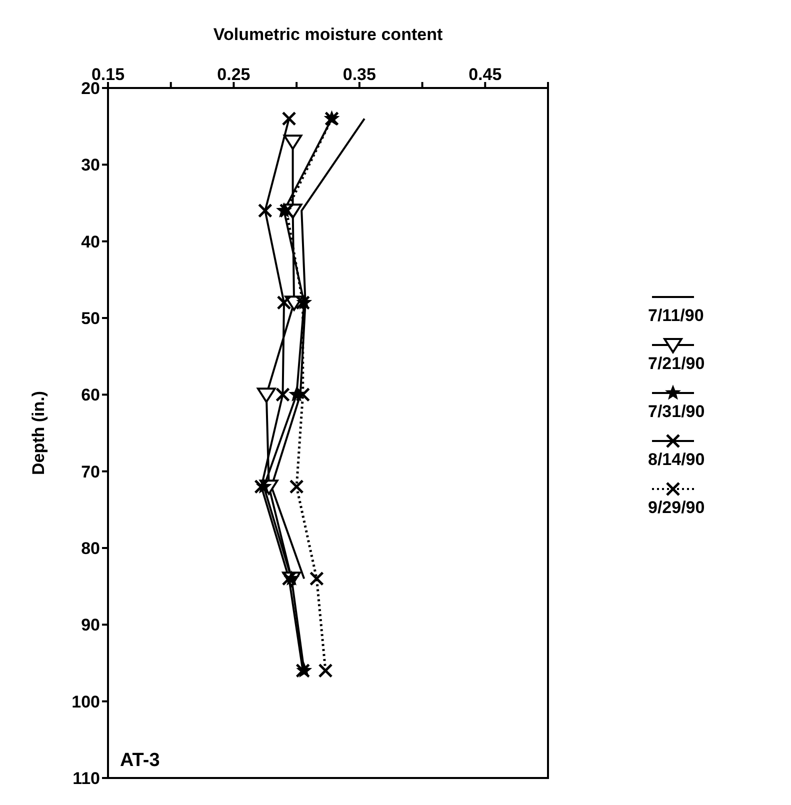  I want to click on y-tick-label: 50, so click(90, 318).